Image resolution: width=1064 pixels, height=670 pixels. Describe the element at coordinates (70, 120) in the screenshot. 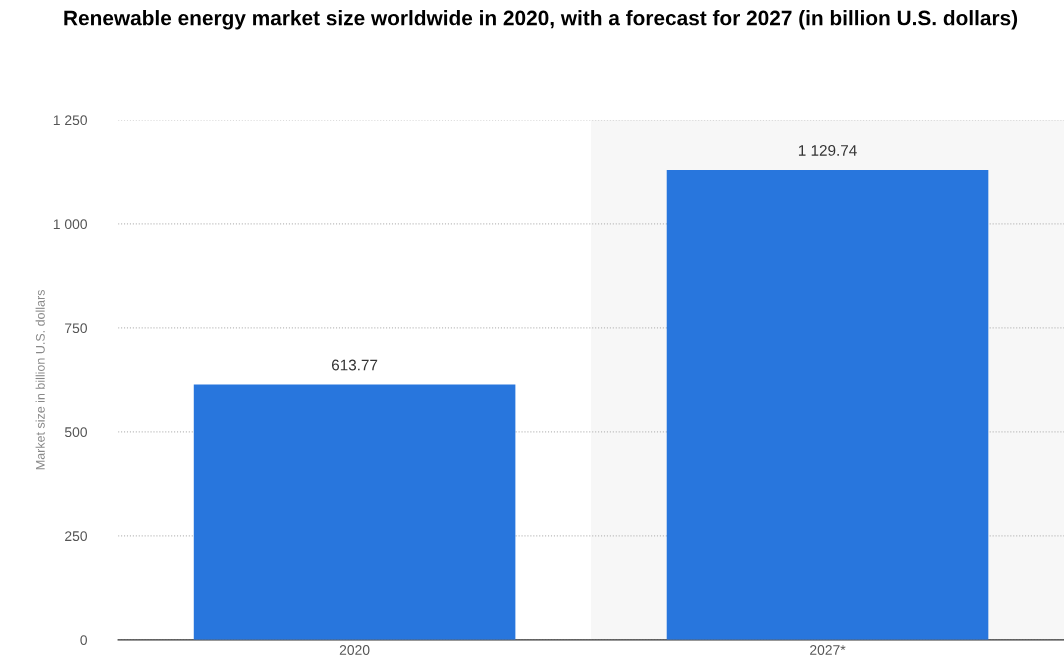

I see `y-tick-label: 1 250` at that location.